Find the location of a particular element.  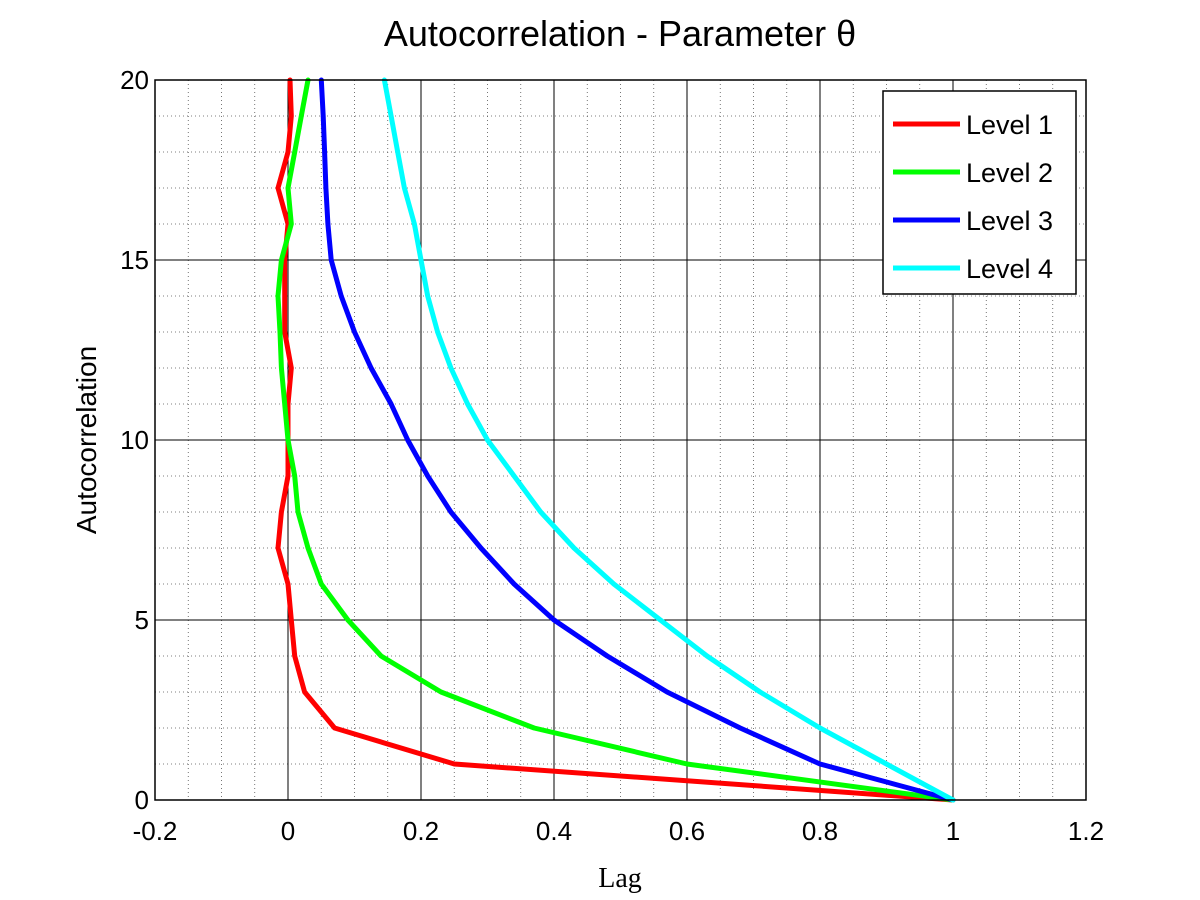

chart-title: Autocorrelation - Parameter θ is located at coordinates (620, 33).